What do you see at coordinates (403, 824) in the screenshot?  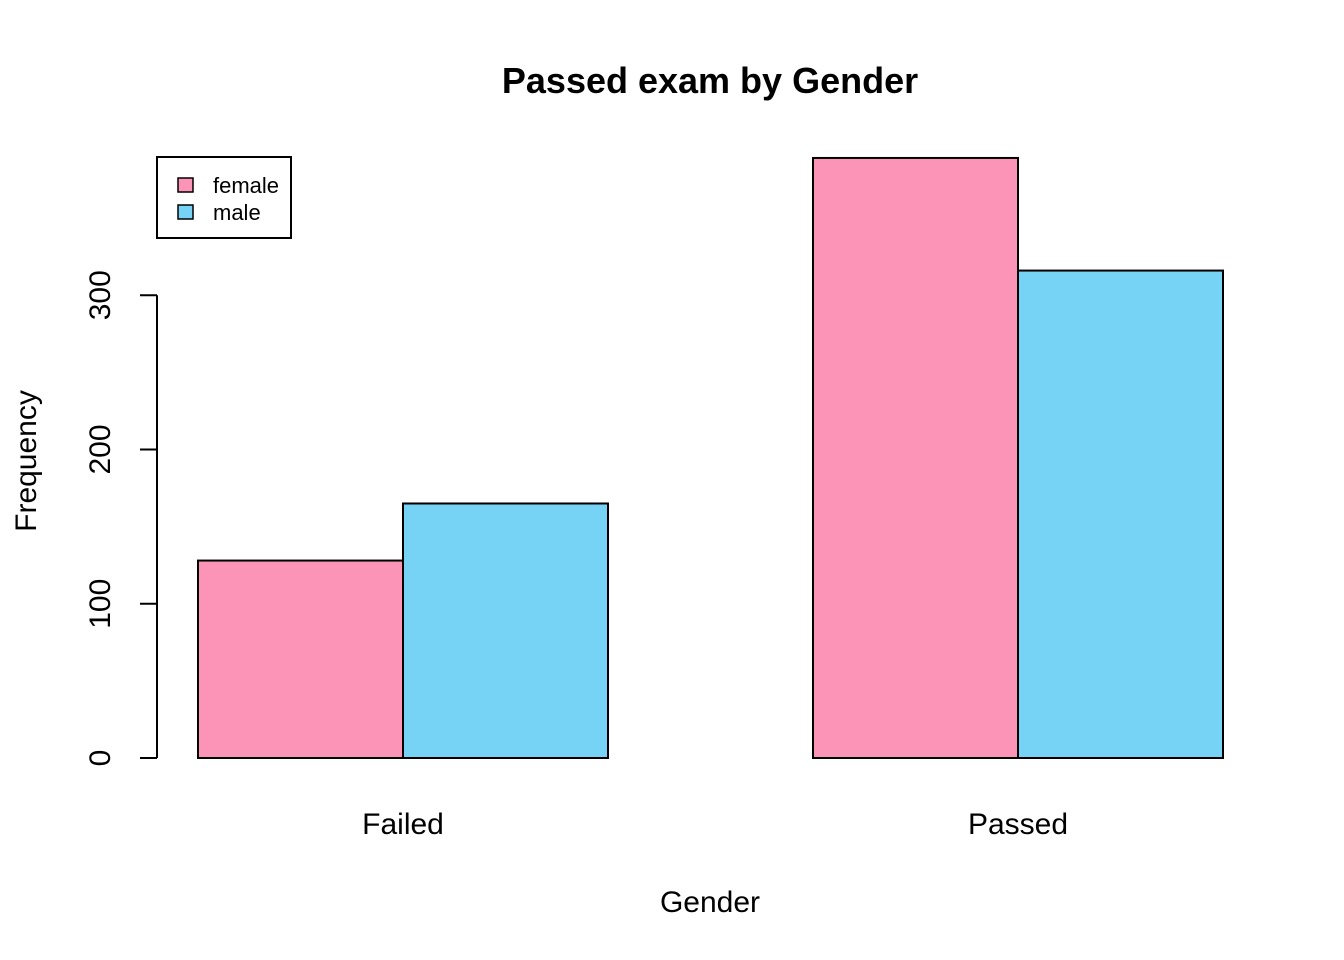 I see `x-tick-label-failed: Failed` at bounding box center [403, 824].